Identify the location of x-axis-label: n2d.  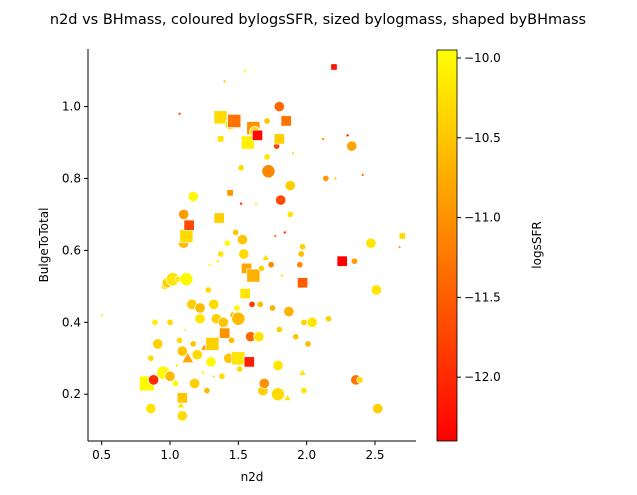
(252, 477).